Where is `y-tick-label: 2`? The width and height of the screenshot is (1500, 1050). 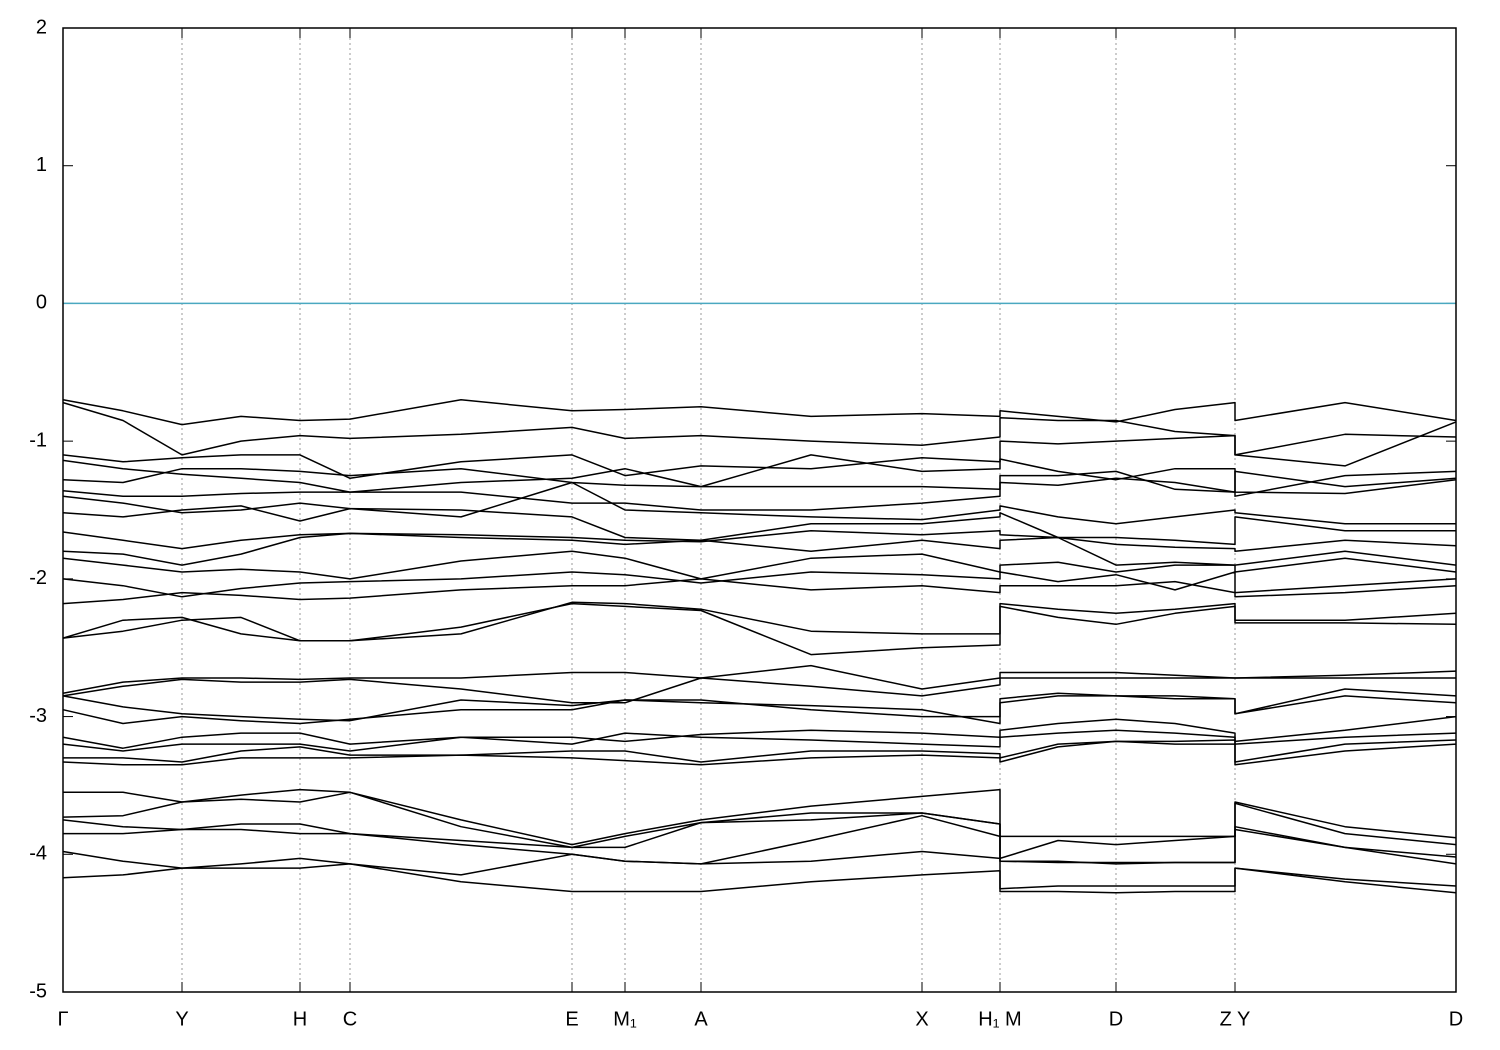 y-tick-label: 2 is located at coordinates (41, 27).